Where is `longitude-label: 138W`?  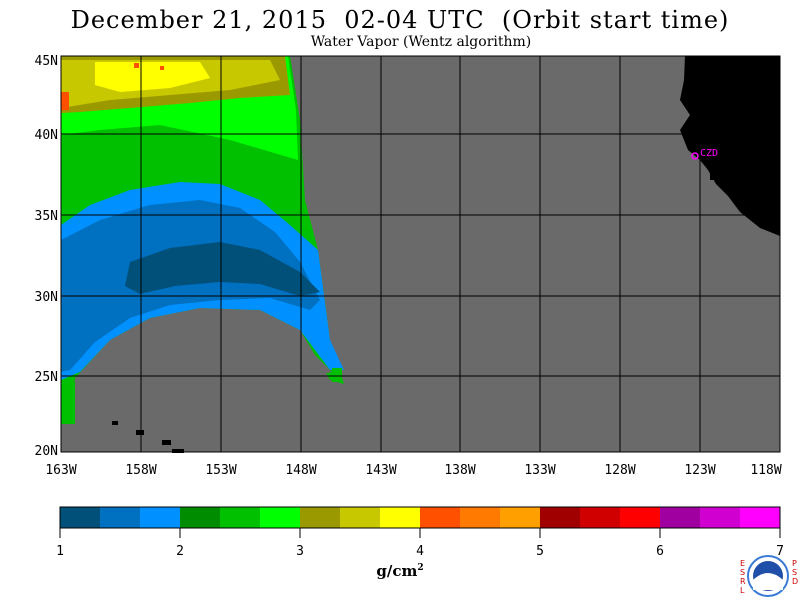
longitude-label: 138W is located at coordinates (459, 470).